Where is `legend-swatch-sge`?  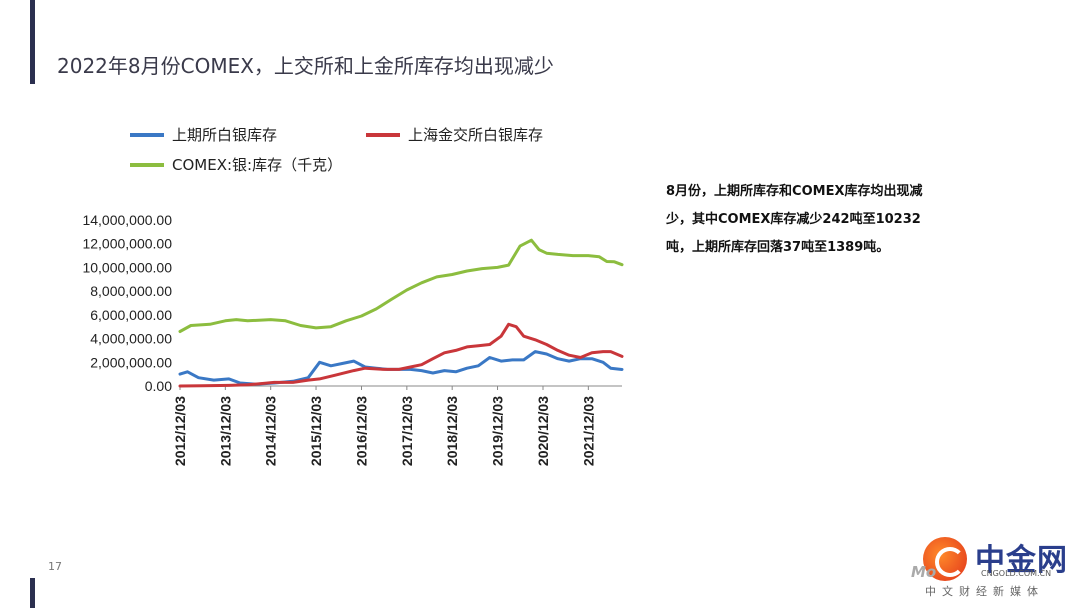
legend-swatch-sge is located at coordinates (383, 134).